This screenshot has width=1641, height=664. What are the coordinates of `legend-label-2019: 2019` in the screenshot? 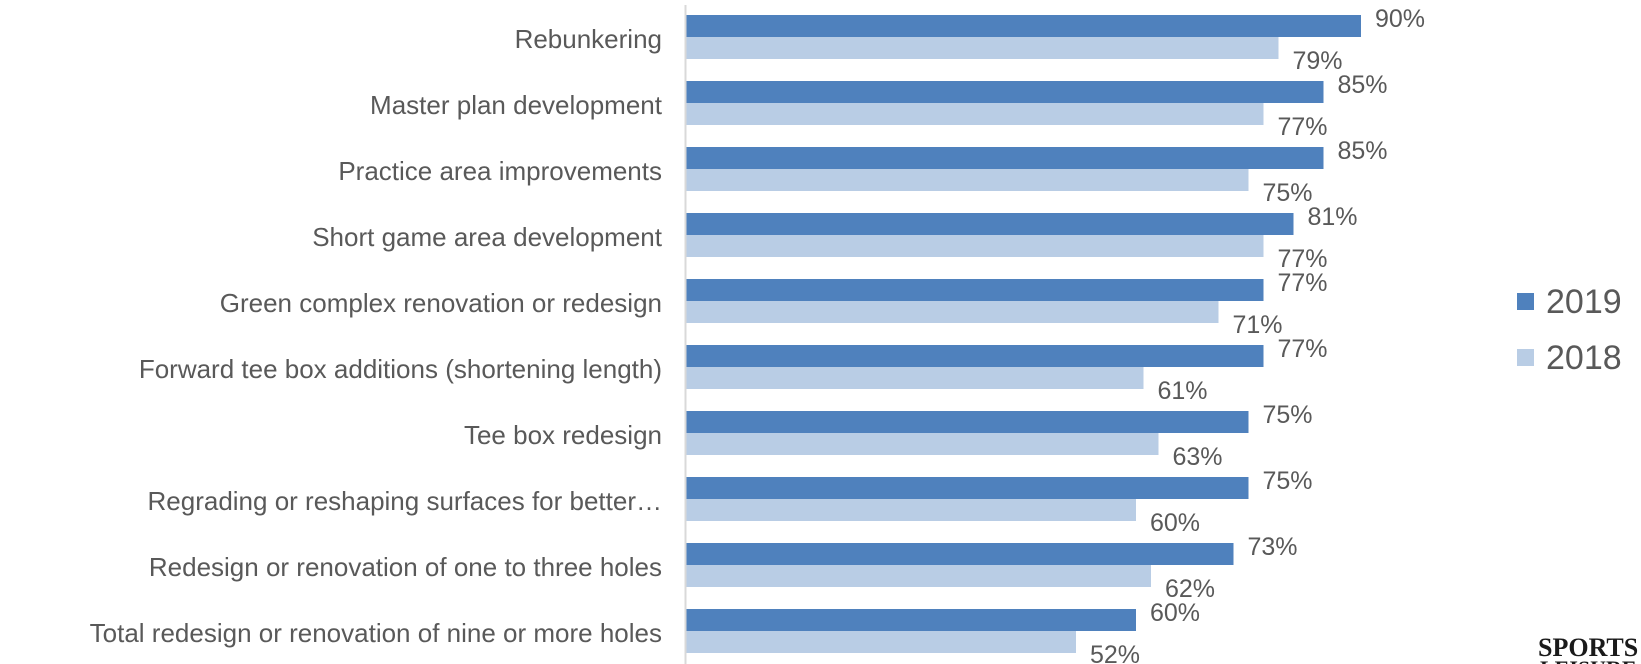 It's located at (1584, 302).